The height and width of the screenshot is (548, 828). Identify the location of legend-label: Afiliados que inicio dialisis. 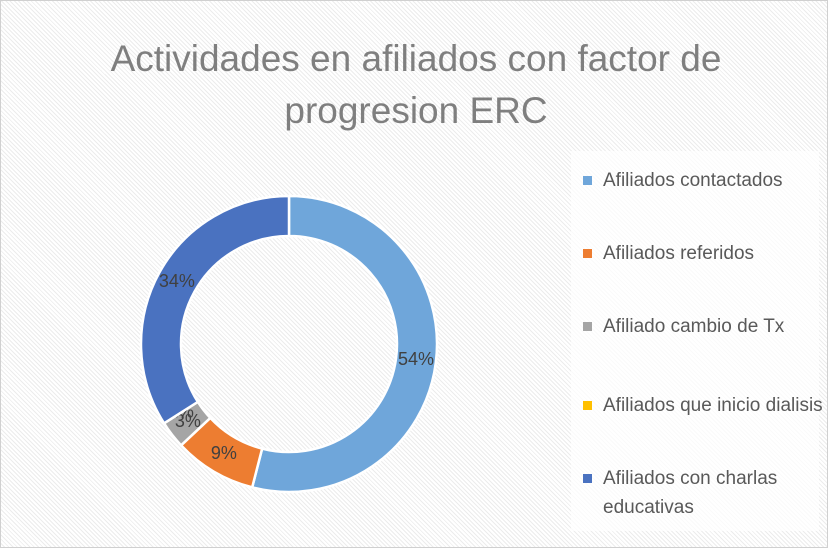
(713, 405).